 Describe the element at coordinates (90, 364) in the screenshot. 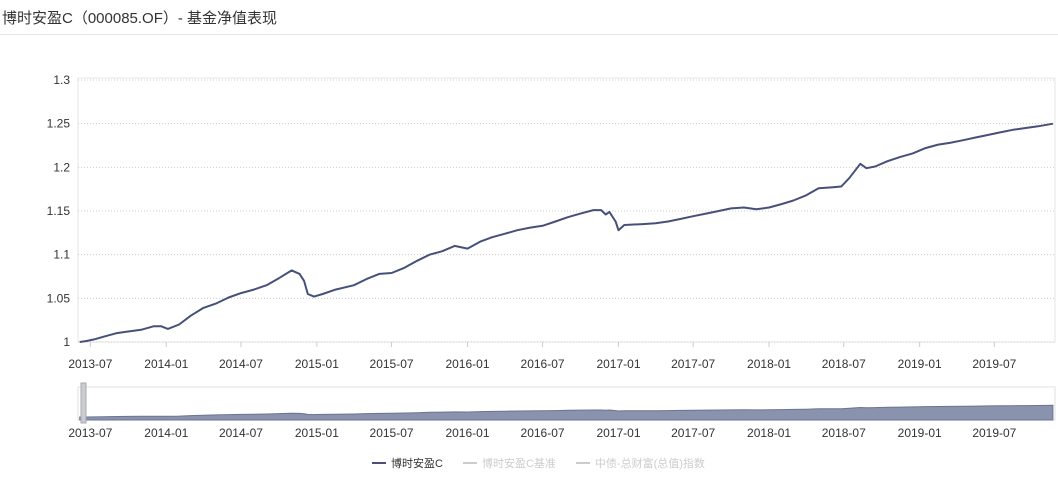

I see `x-tick-label: 2013-07` at that location.